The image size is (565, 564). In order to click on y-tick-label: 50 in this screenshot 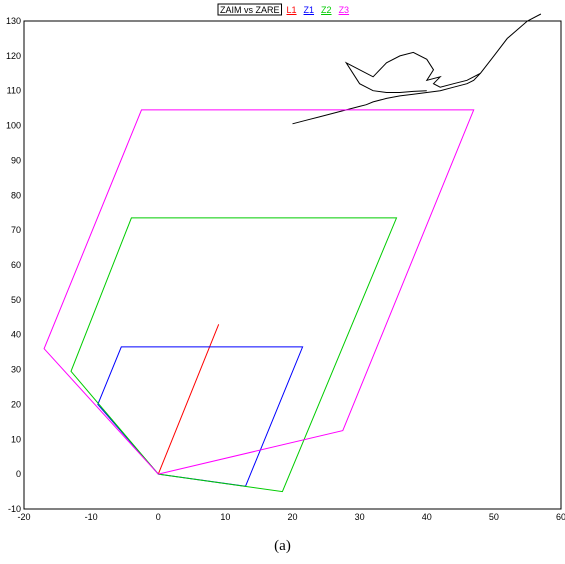, I will do `click(16, 300)`.